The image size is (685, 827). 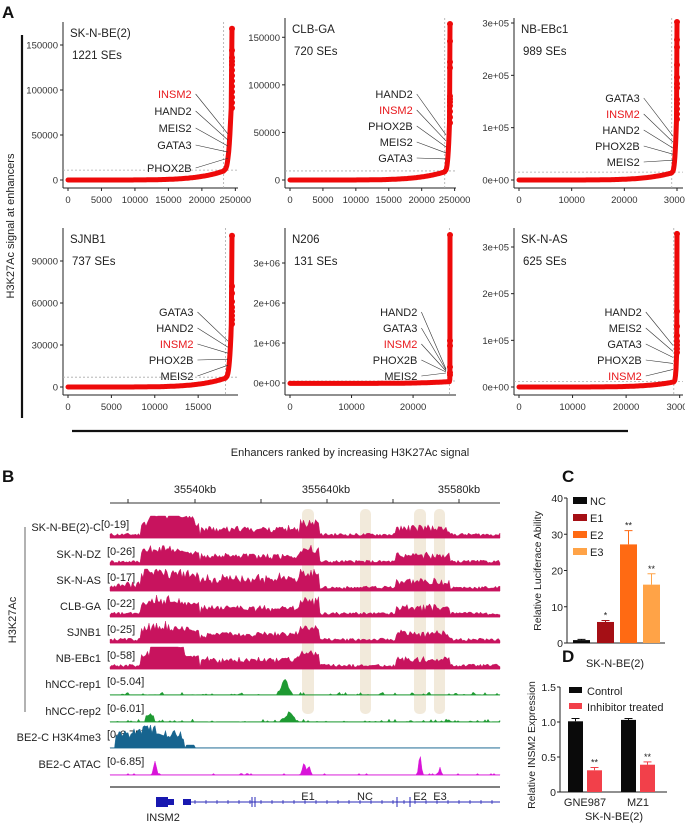 I want to click on track-range: [0-17], so click(x=121, y=578).